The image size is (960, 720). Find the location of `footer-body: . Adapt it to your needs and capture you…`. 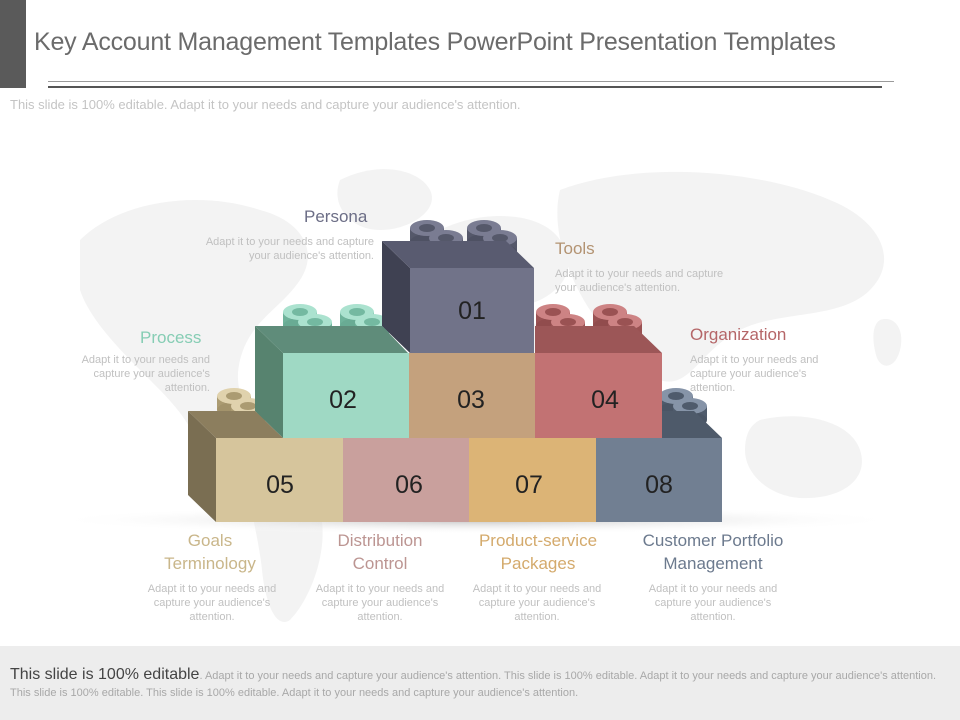

footer-body: . Adapt it to your needs and capture you… is located at coordinates (473, 684).